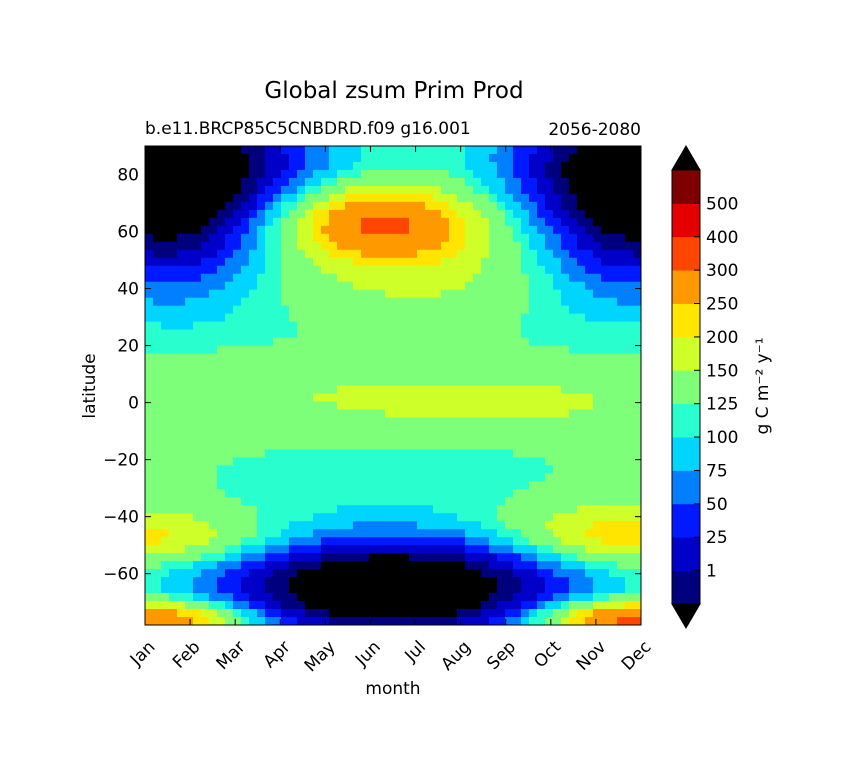 This screenshot has height=773, width=854. What do you see at coordinates (711, 572) in the screenshot?
I see `colorbar-tick-label: 1` at bounding box center [711, 572].